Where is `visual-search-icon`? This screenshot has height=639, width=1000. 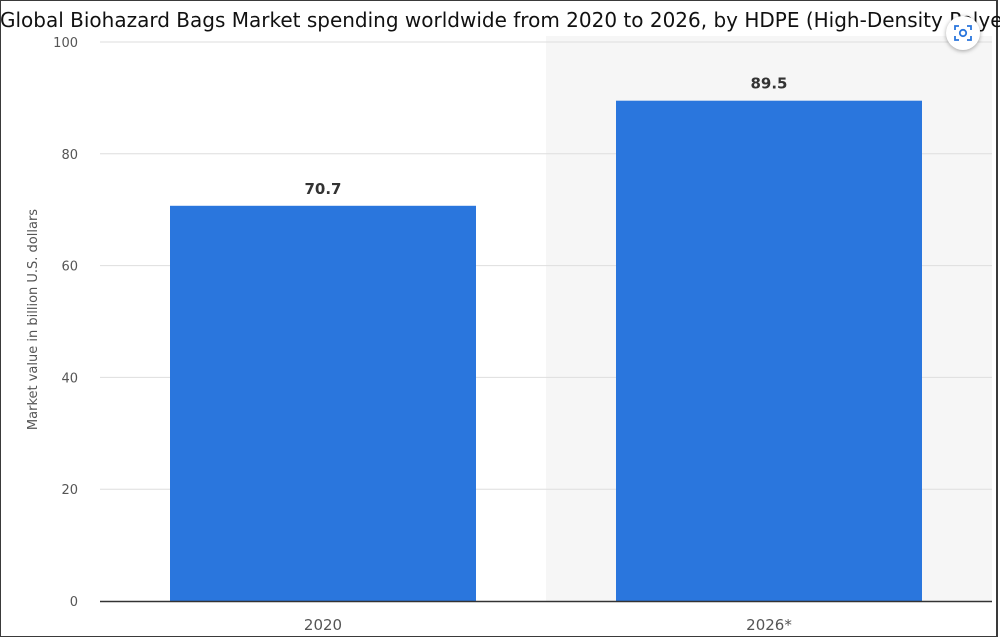
visual-search-icon is located at coordinates (963, 33).